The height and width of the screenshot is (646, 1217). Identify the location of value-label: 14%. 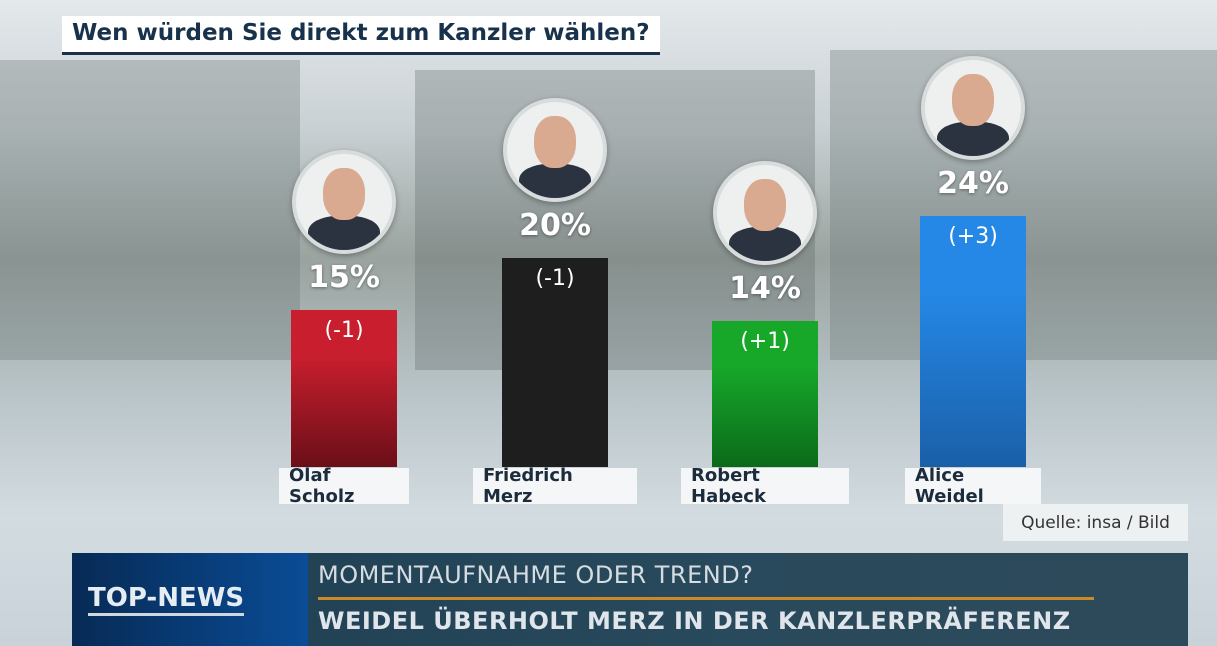
(765, 288).